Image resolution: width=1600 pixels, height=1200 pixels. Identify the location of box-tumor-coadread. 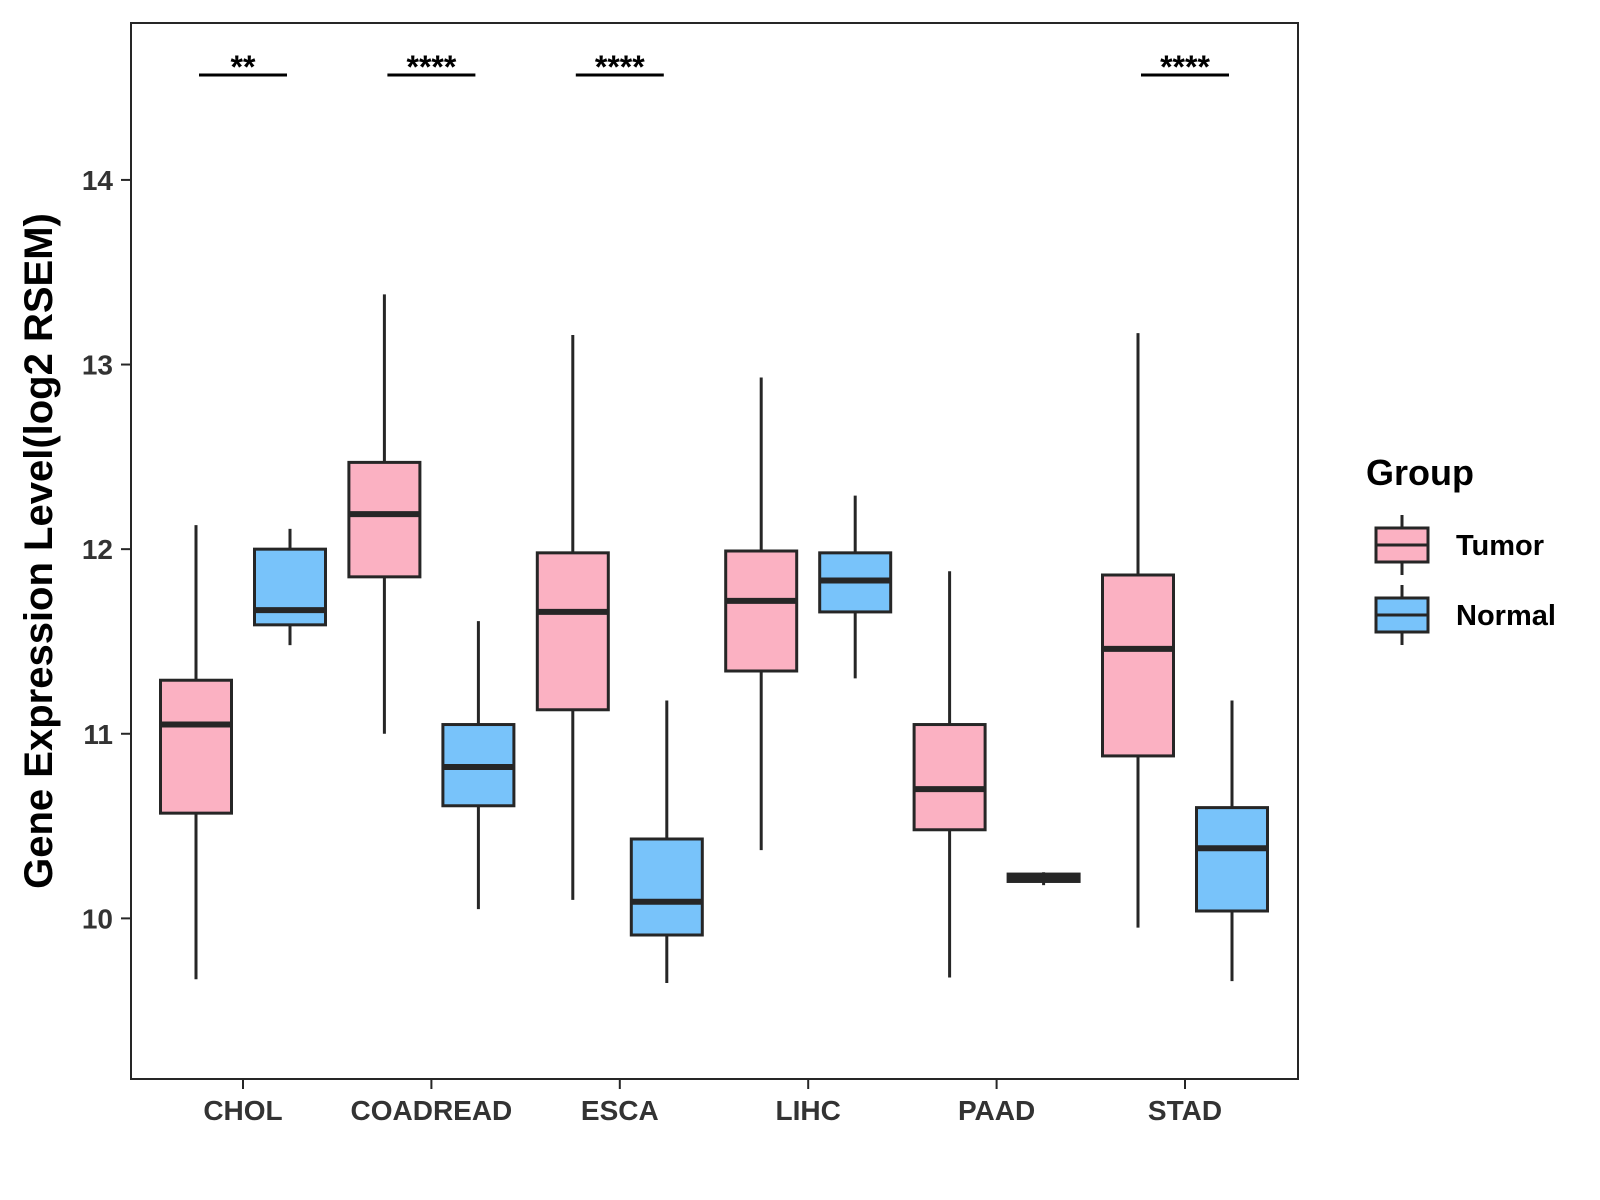
(384, 514).